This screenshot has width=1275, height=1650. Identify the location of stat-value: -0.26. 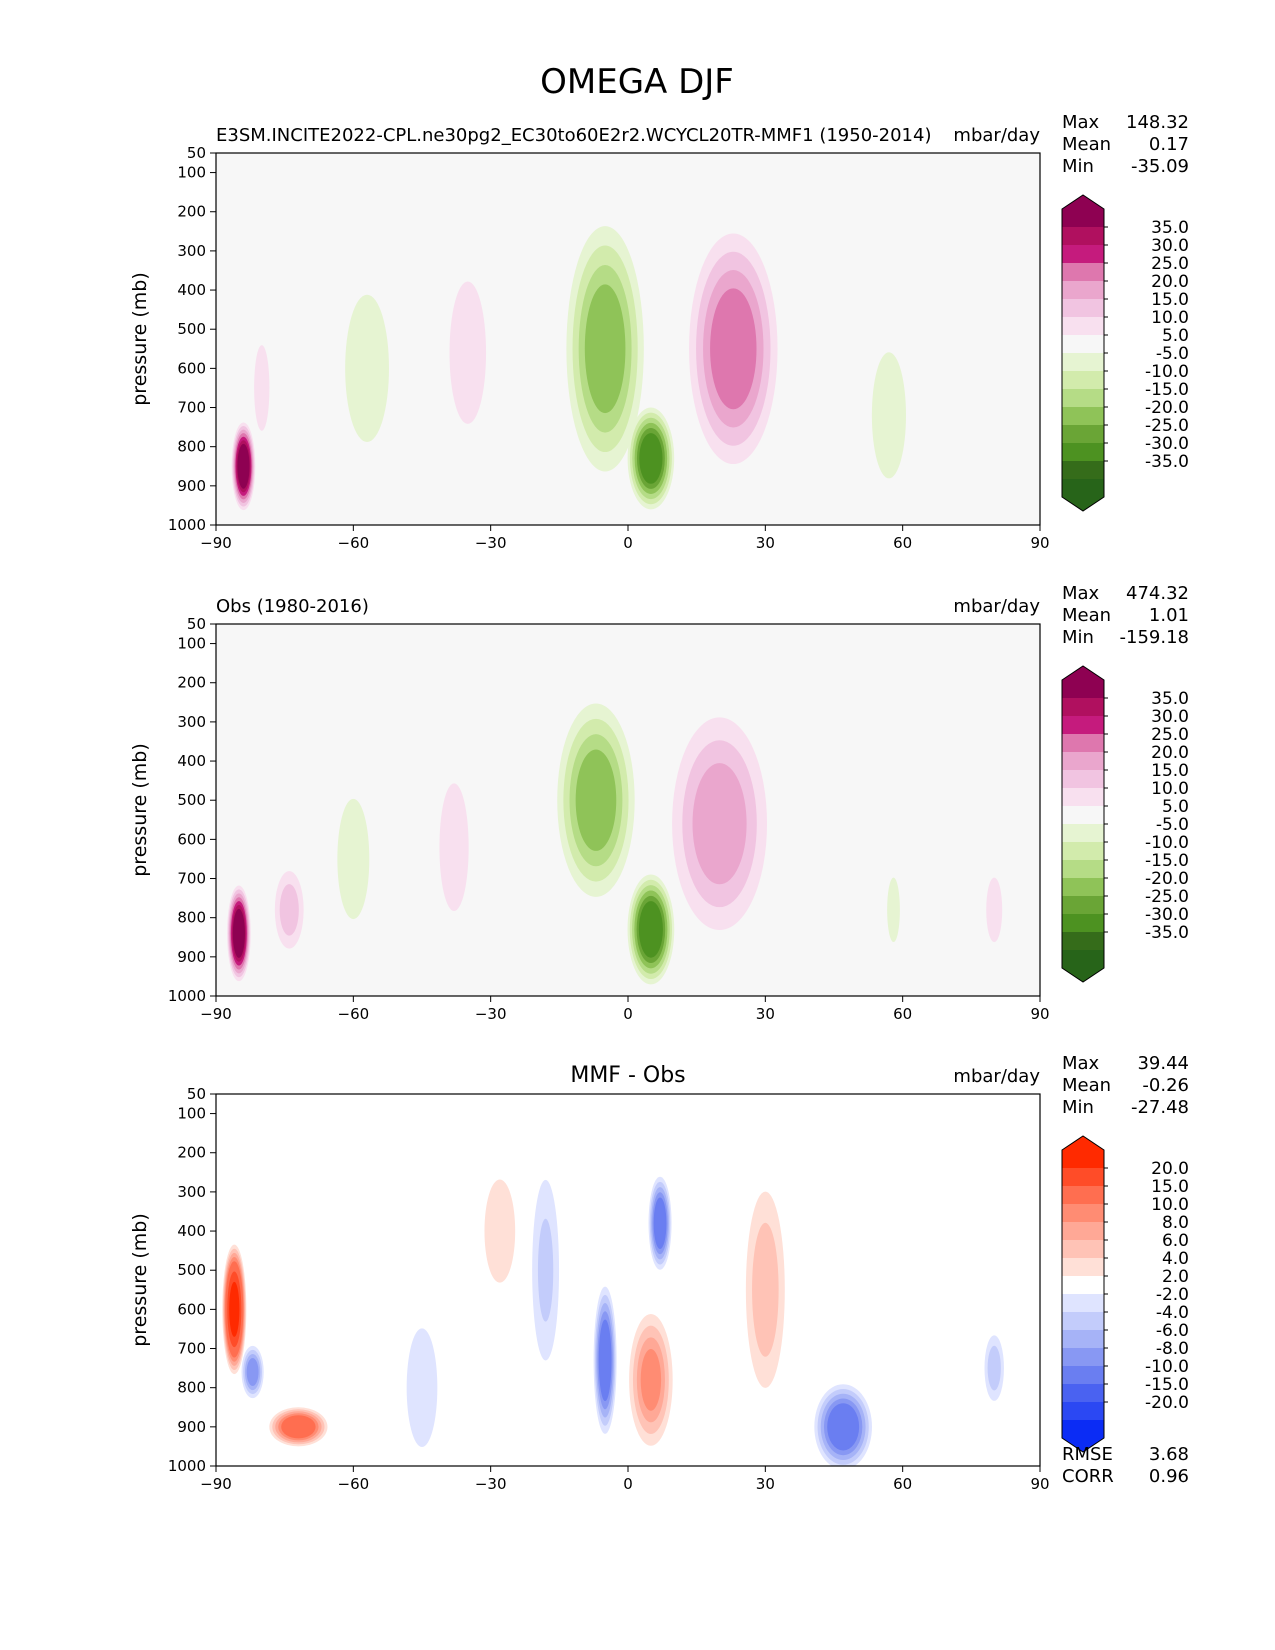
(1165, 1085).